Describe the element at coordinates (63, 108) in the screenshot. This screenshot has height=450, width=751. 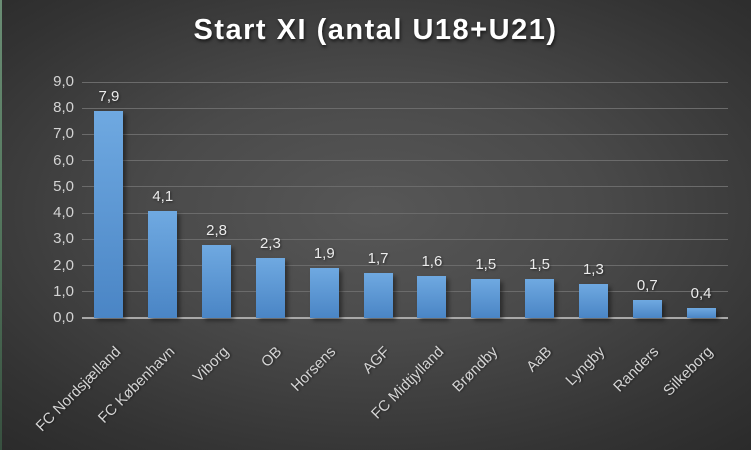
I see `y-axis-tick-label: 8,0` at that location.